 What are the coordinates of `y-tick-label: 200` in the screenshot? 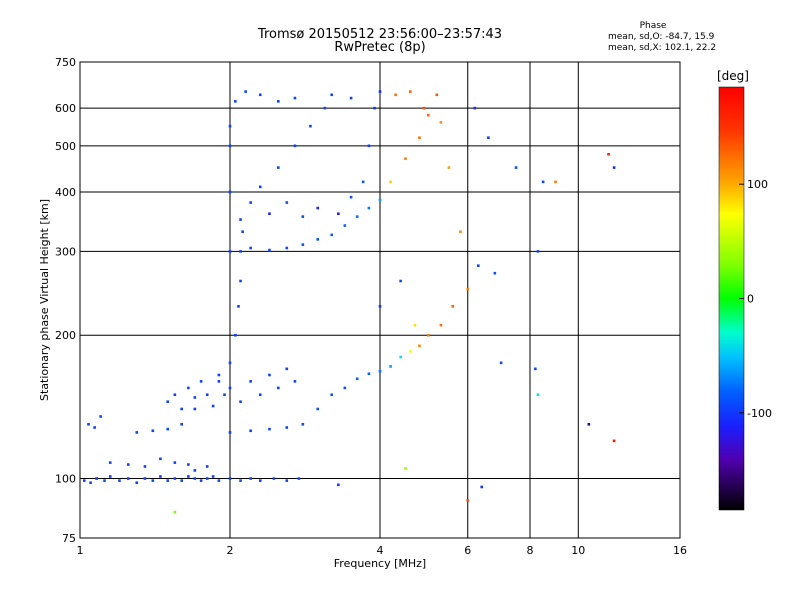 It's located at (65, 335).